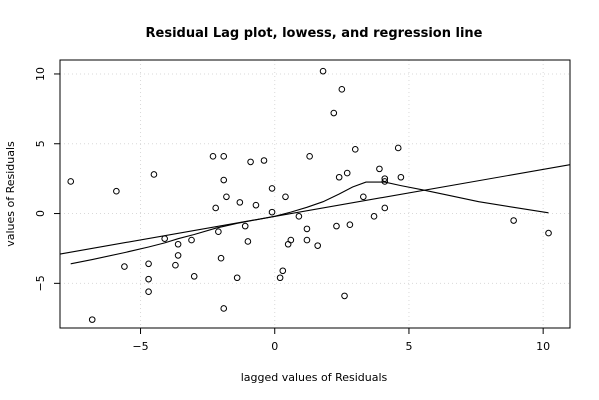  Describe the element at coordinates (274, 346) in the screenshot. I see `x-tick-label: 0` at that location.